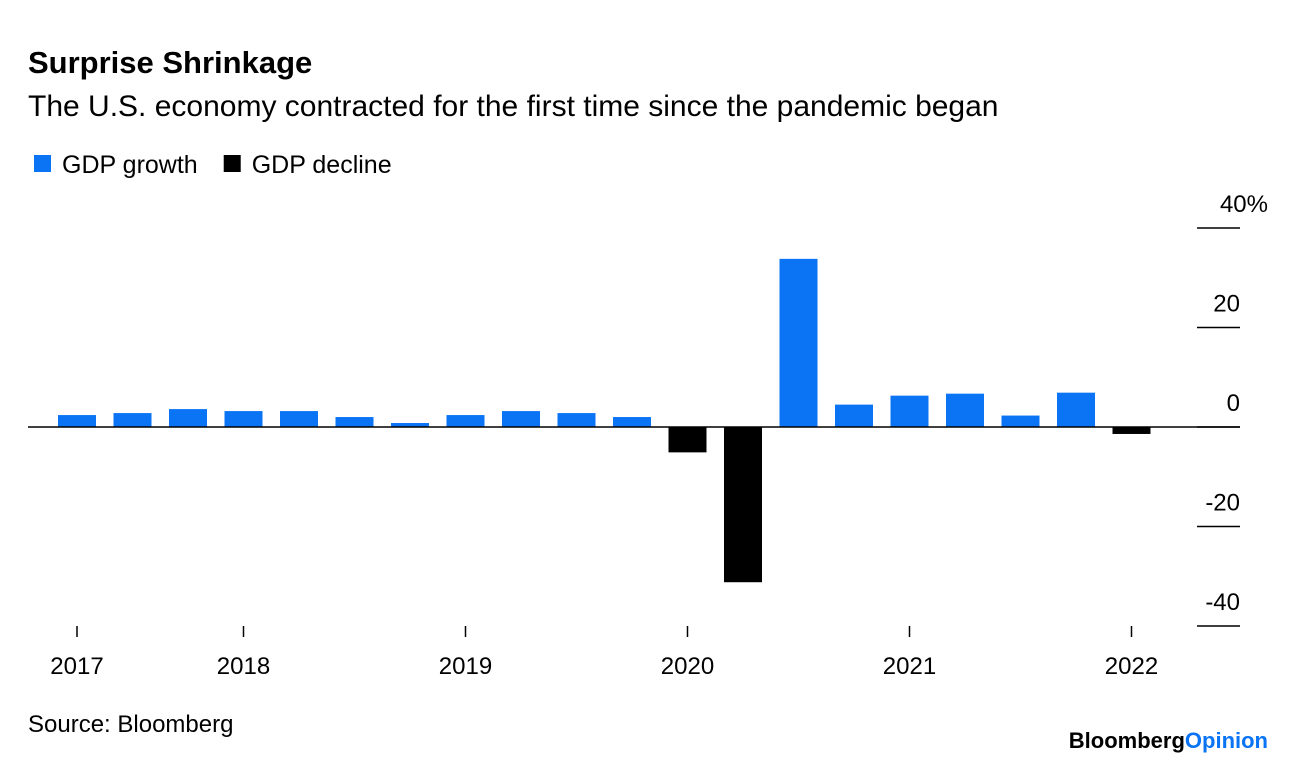  What do you see at coordinates (1226, 304) in the screenshot?
I see `y-tick-label: 20` at bounding box center [1226, 304].